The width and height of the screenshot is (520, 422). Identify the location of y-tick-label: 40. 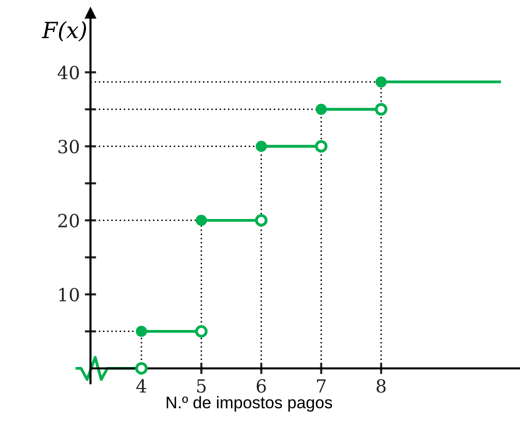
(68, 73).